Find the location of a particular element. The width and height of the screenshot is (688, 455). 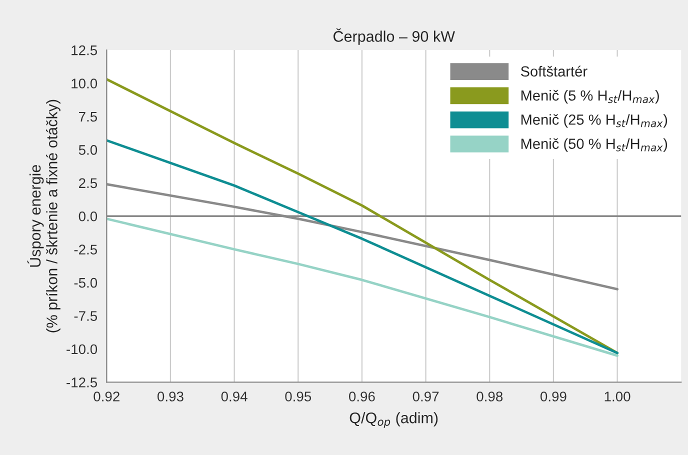

x-tick-label: 1.00 is located at coordinates (617, 397).